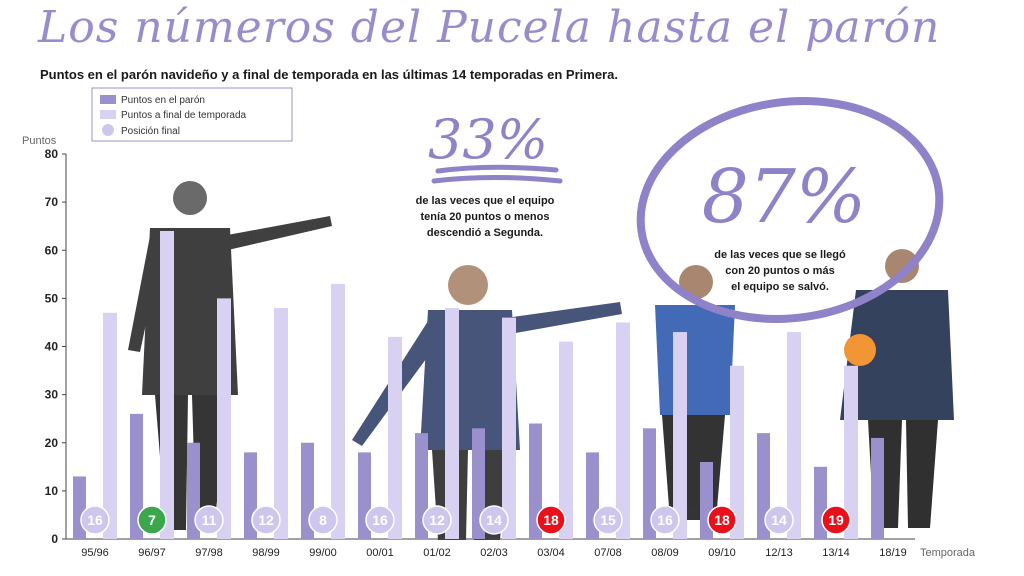  What do you see at coordinates (489, 27) in the screenshot?
I see `infographic-title: Los números del Pucela hasta el parón` at bounding box center [489, 27].